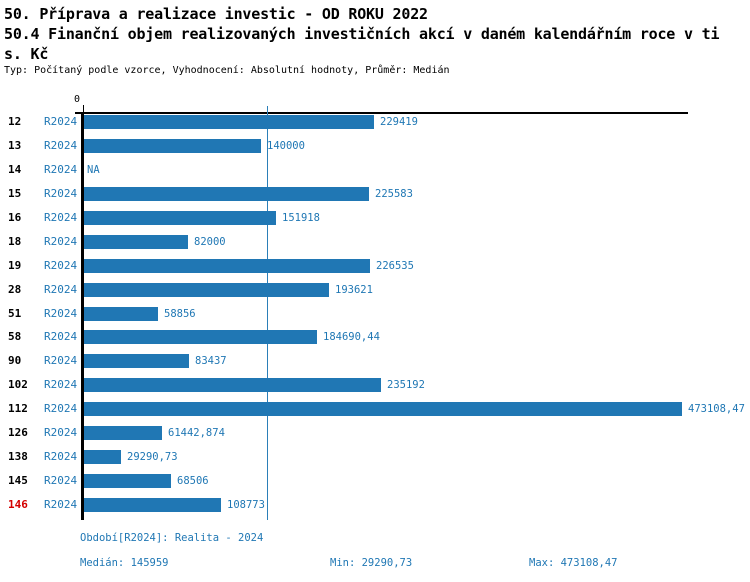 This screenshot has width=750, height=582. Describe the element at coordinates (152, 457) in the screenshot. I see `bar-value-label: 29290,73` at that location.